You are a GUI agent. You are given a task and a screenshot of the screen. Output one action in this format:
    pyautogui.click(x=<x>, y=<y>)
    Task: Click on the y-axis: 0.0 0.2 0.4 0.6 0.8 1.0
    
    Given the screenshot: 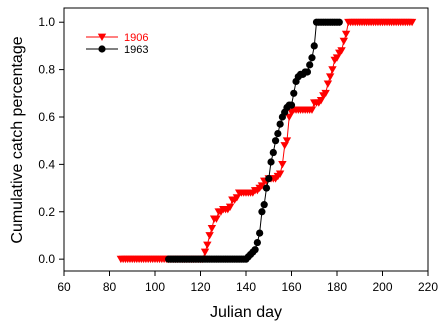 What is the action you would take?
    pyautogui.click(x=51, y=140)
    